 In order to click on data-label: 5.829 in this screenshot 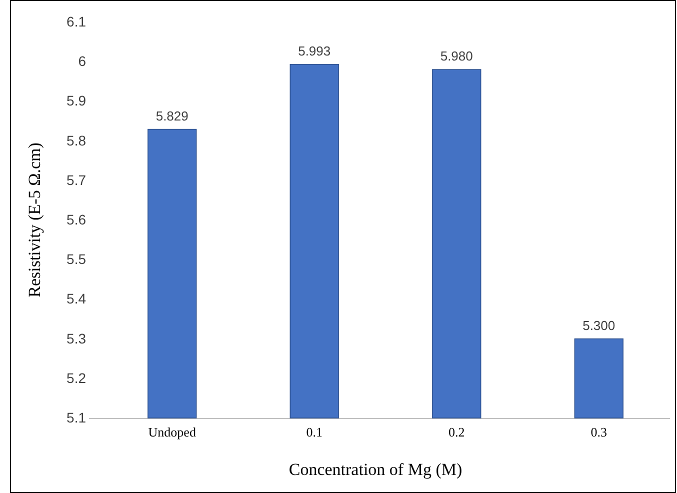, I will do `click(172, 116)`.